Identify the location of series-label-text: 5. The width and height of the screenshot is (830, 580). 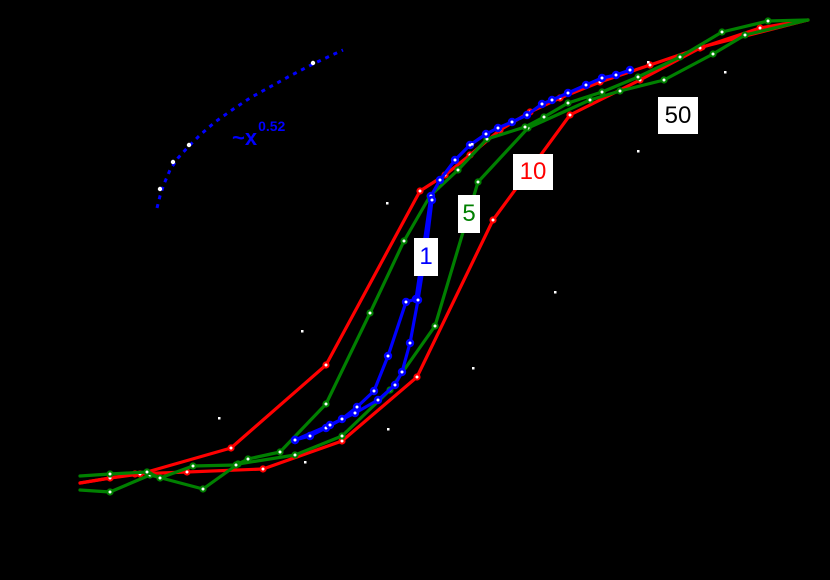
(469, 213).